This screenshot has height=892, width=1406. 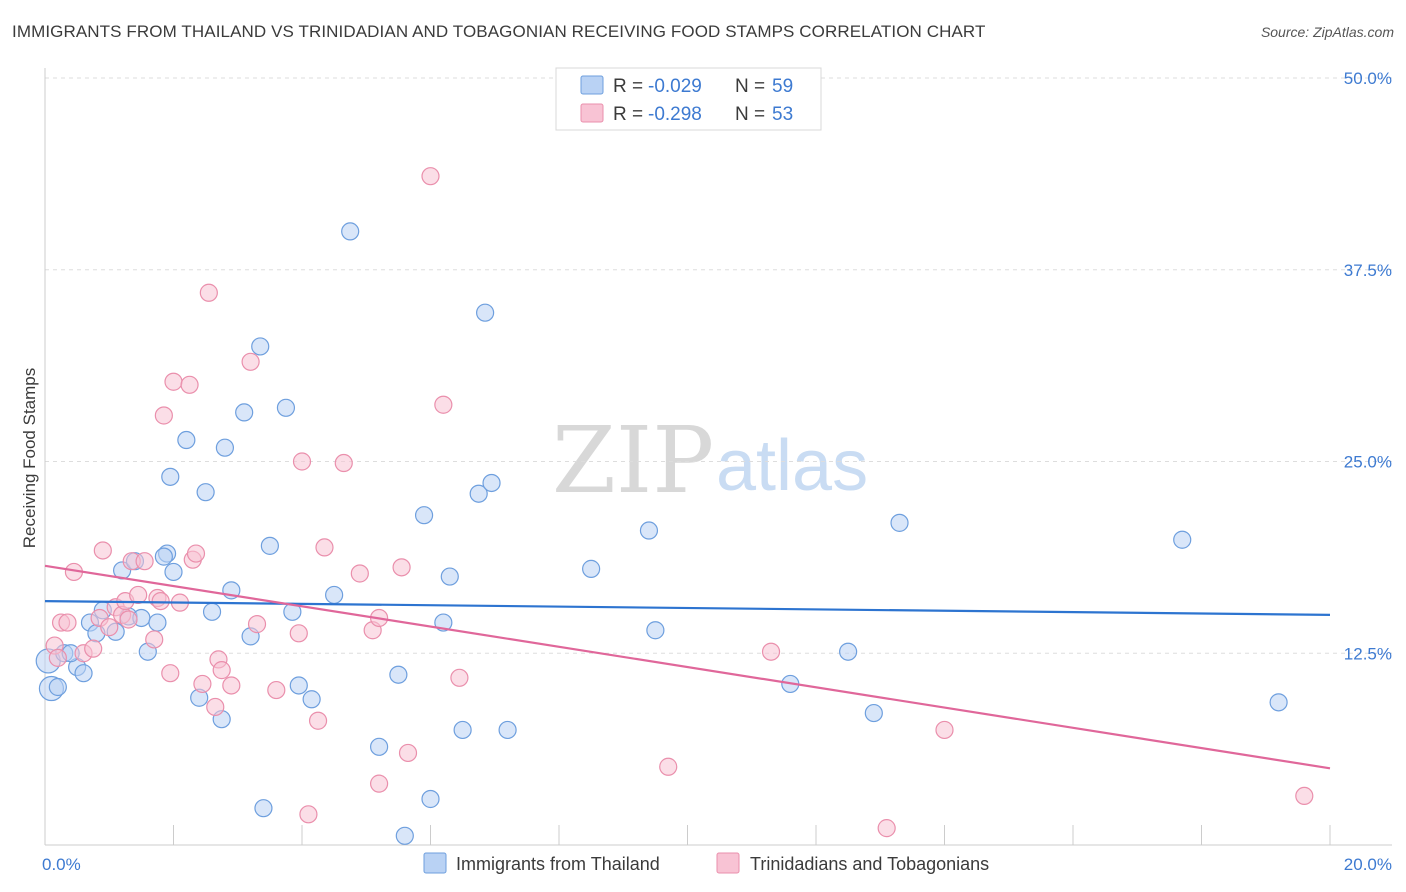 What do you see at coordinates (592, 113) in the screenshot?
I see `legend-swatch-pink` at bounding box center [592, 113].